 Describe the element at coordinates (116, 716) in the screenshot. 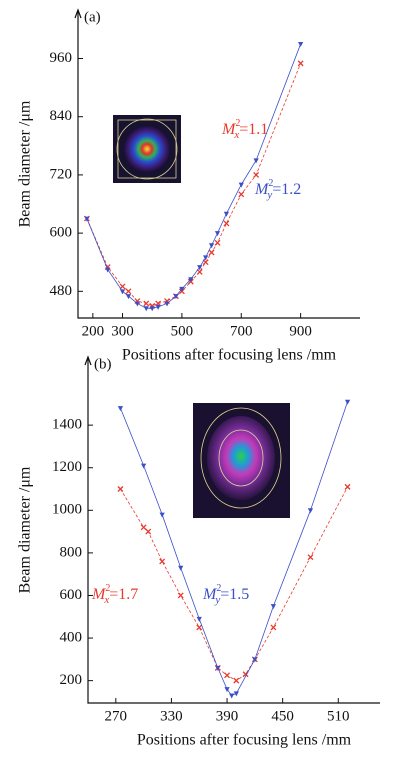

I see `x-tick-label: 270` at that location.